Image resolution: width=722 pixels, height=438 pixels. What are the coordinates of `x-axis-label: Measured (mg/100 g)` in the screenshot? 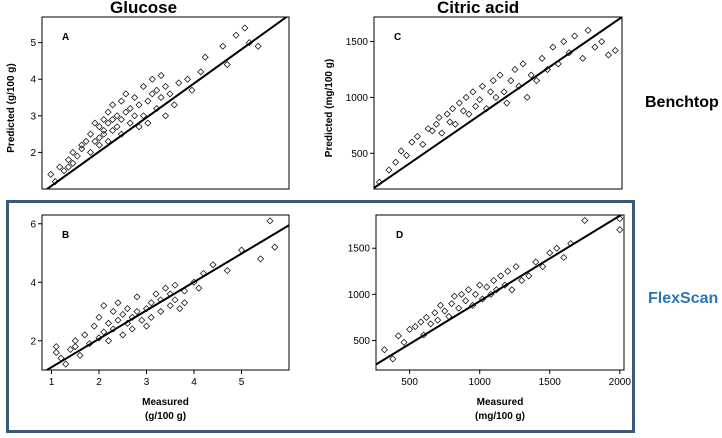 It's located at (500, 409).